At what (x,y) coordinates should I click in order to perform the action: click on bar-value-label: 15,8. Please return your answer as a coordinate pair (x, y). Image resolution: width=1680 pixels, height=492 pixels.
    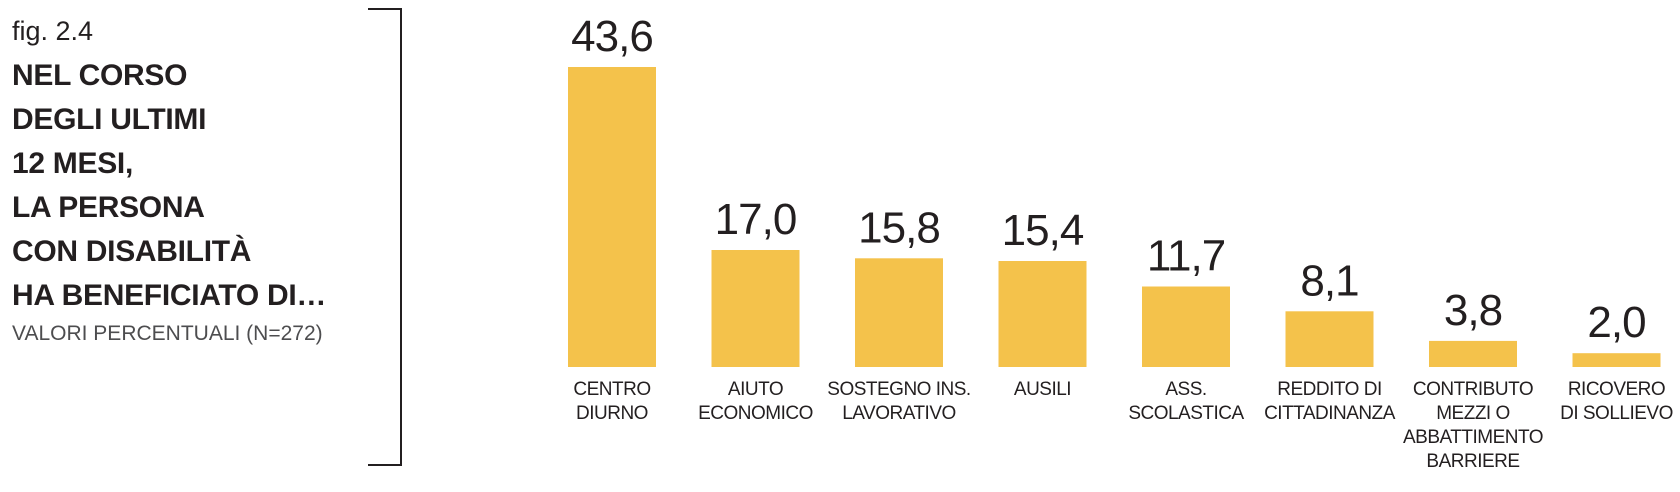
    Looking at the image, I should click on (899, 227).